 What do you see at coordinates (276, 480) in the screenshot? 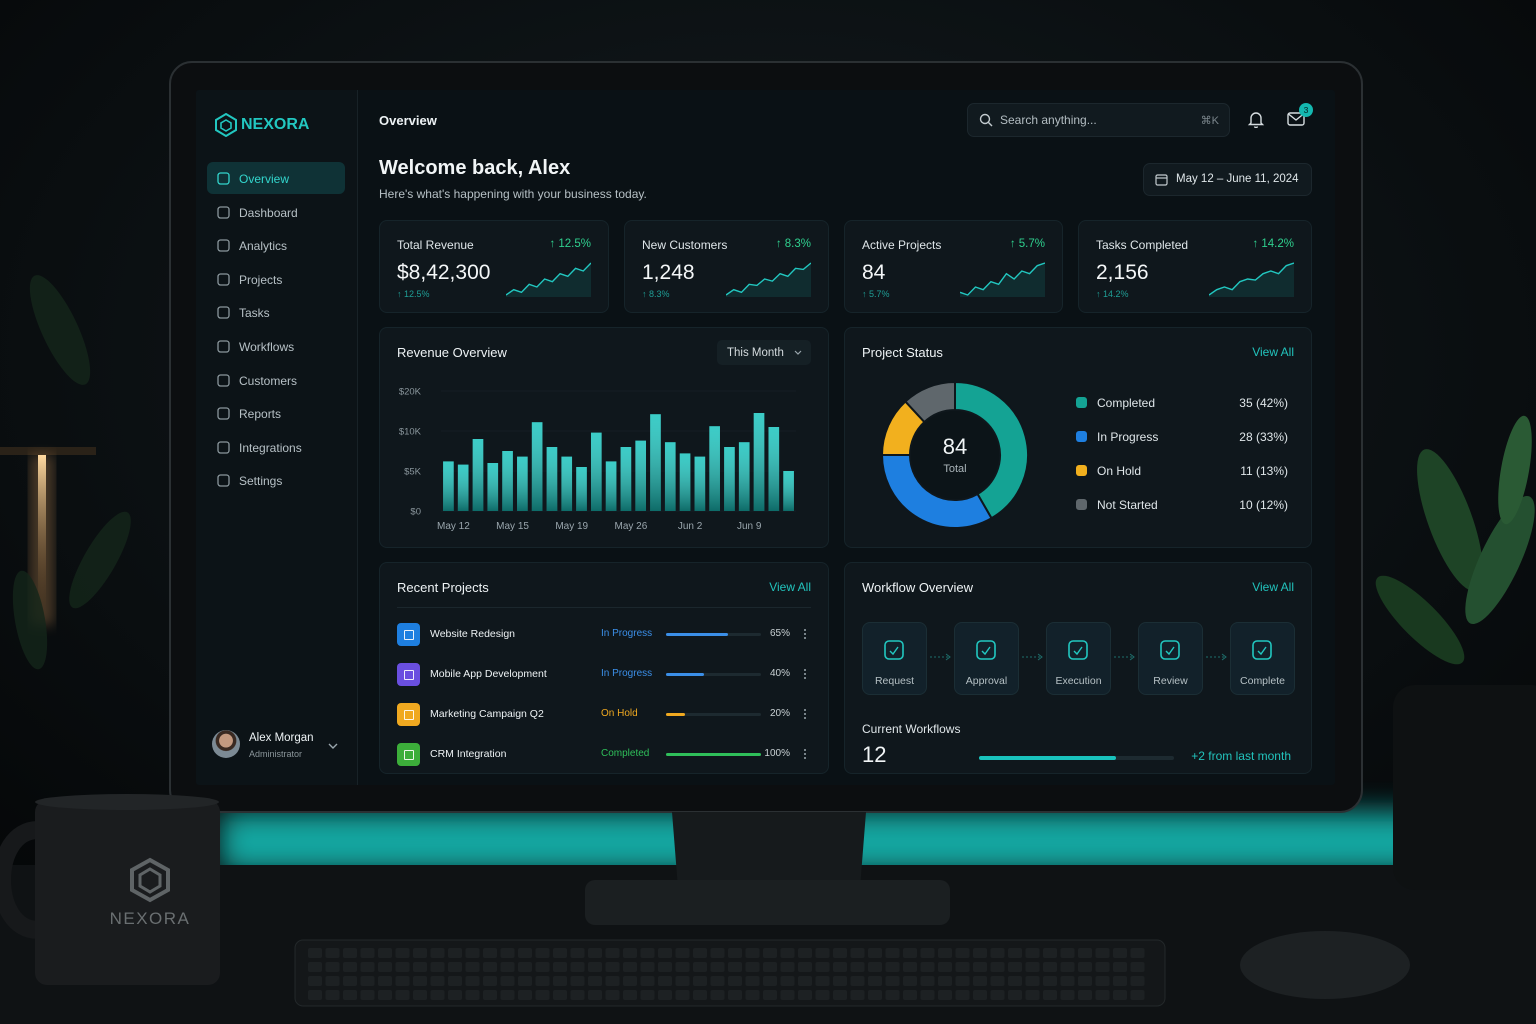
I see `nav-item: Settings` at bounding box center [276, 480].